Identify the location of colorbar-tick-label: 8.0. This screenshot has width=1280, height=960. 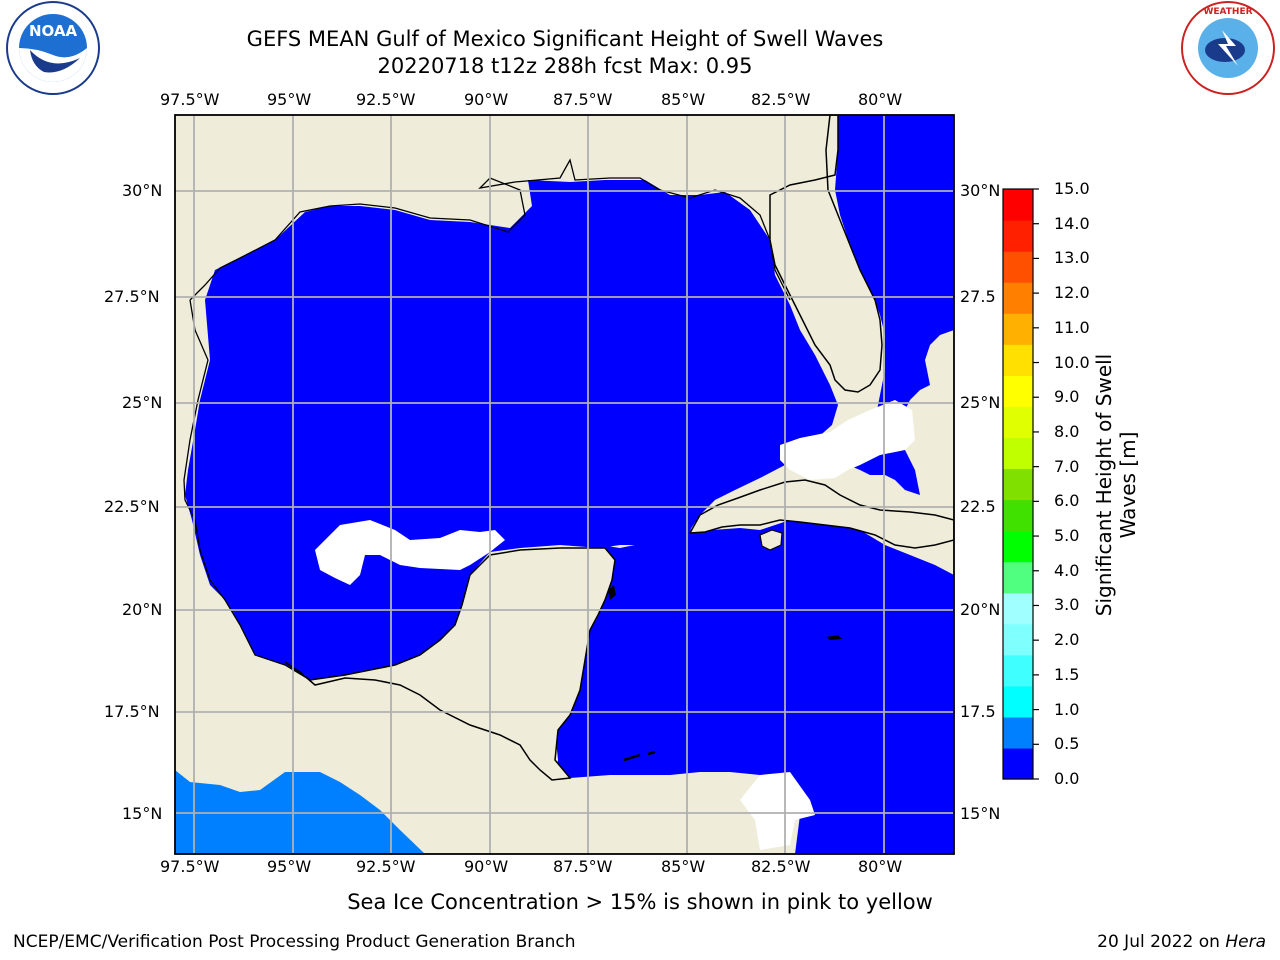
(1067, 431).